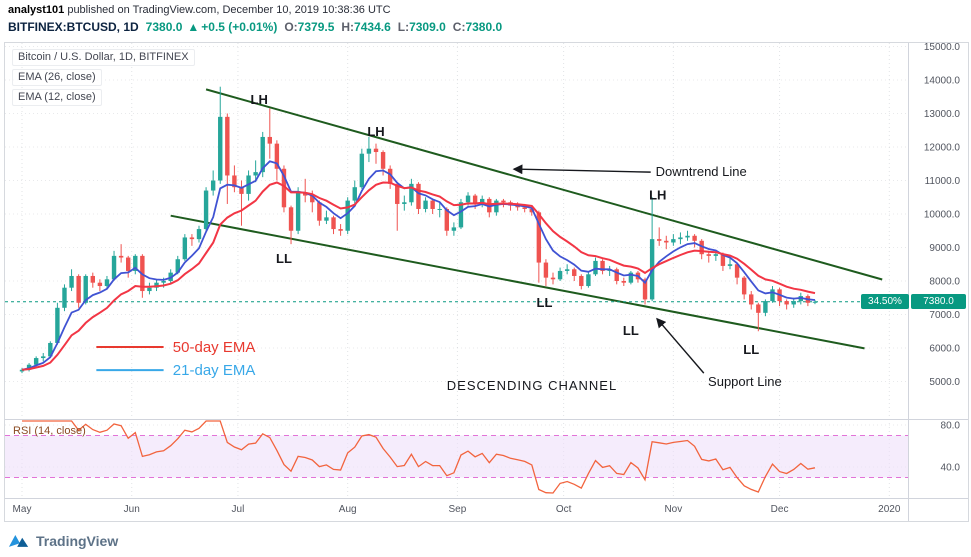 Image resolution: width=971 pixels, height=557 pixels. I want to click on svg-text: Jul, so click(238, 509).